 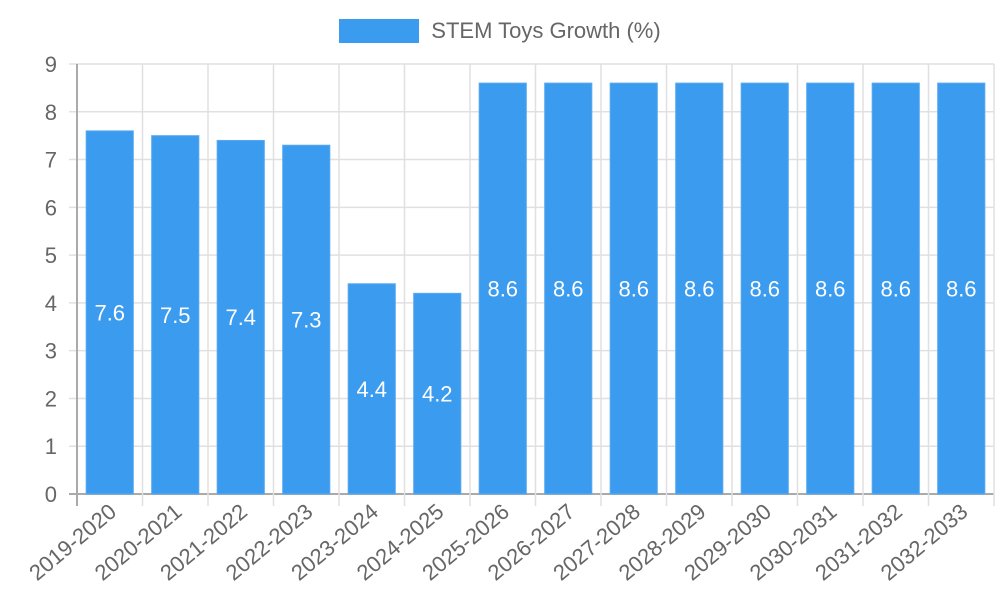 I want to click on y-tick-label: 5, so click(x=51, y=255).